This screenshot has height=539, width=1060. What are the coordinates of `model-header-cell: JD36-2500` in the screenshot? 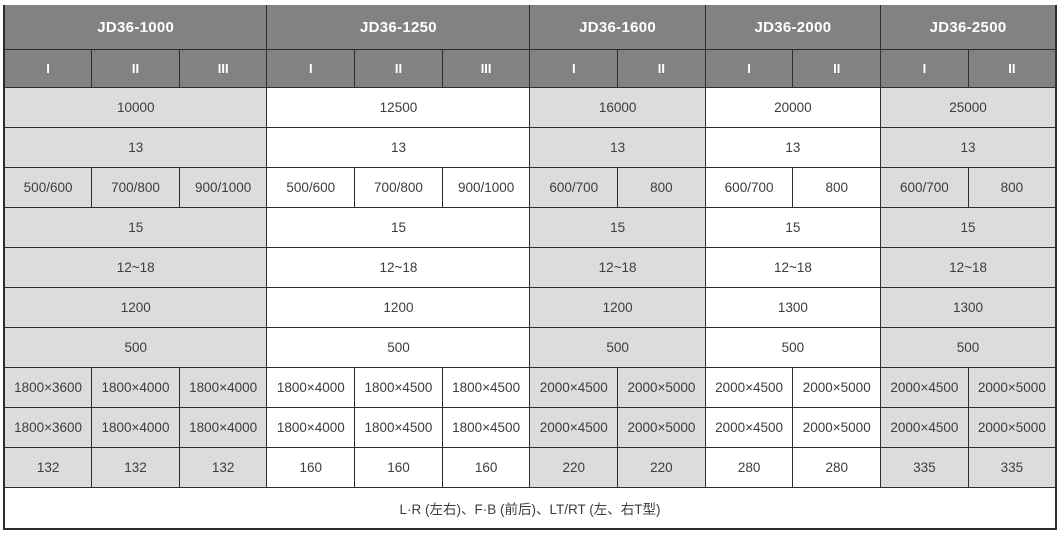 It's located at (968, 27).